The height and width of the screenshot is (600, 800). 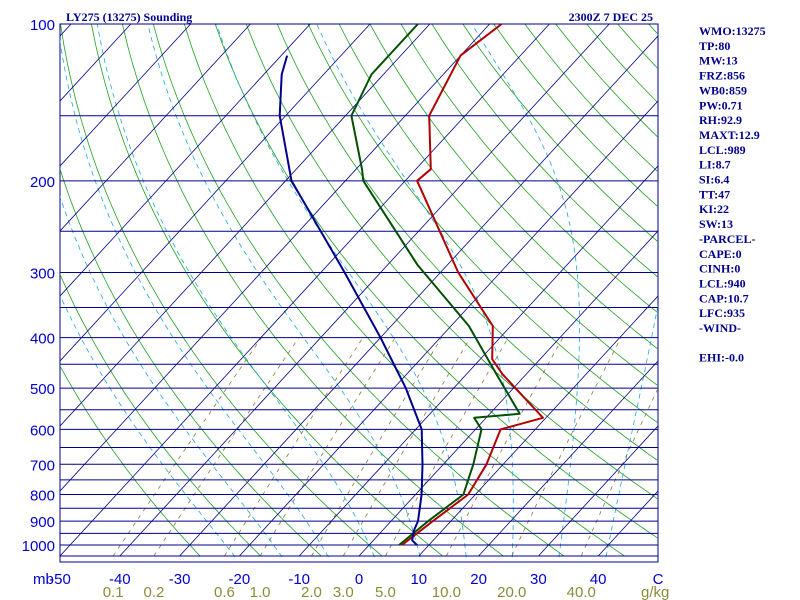 What do you see at coordinates (42, 495) in the screenshot?
I see `pressure-tick-label: 800` at bounding box center [42, 495].